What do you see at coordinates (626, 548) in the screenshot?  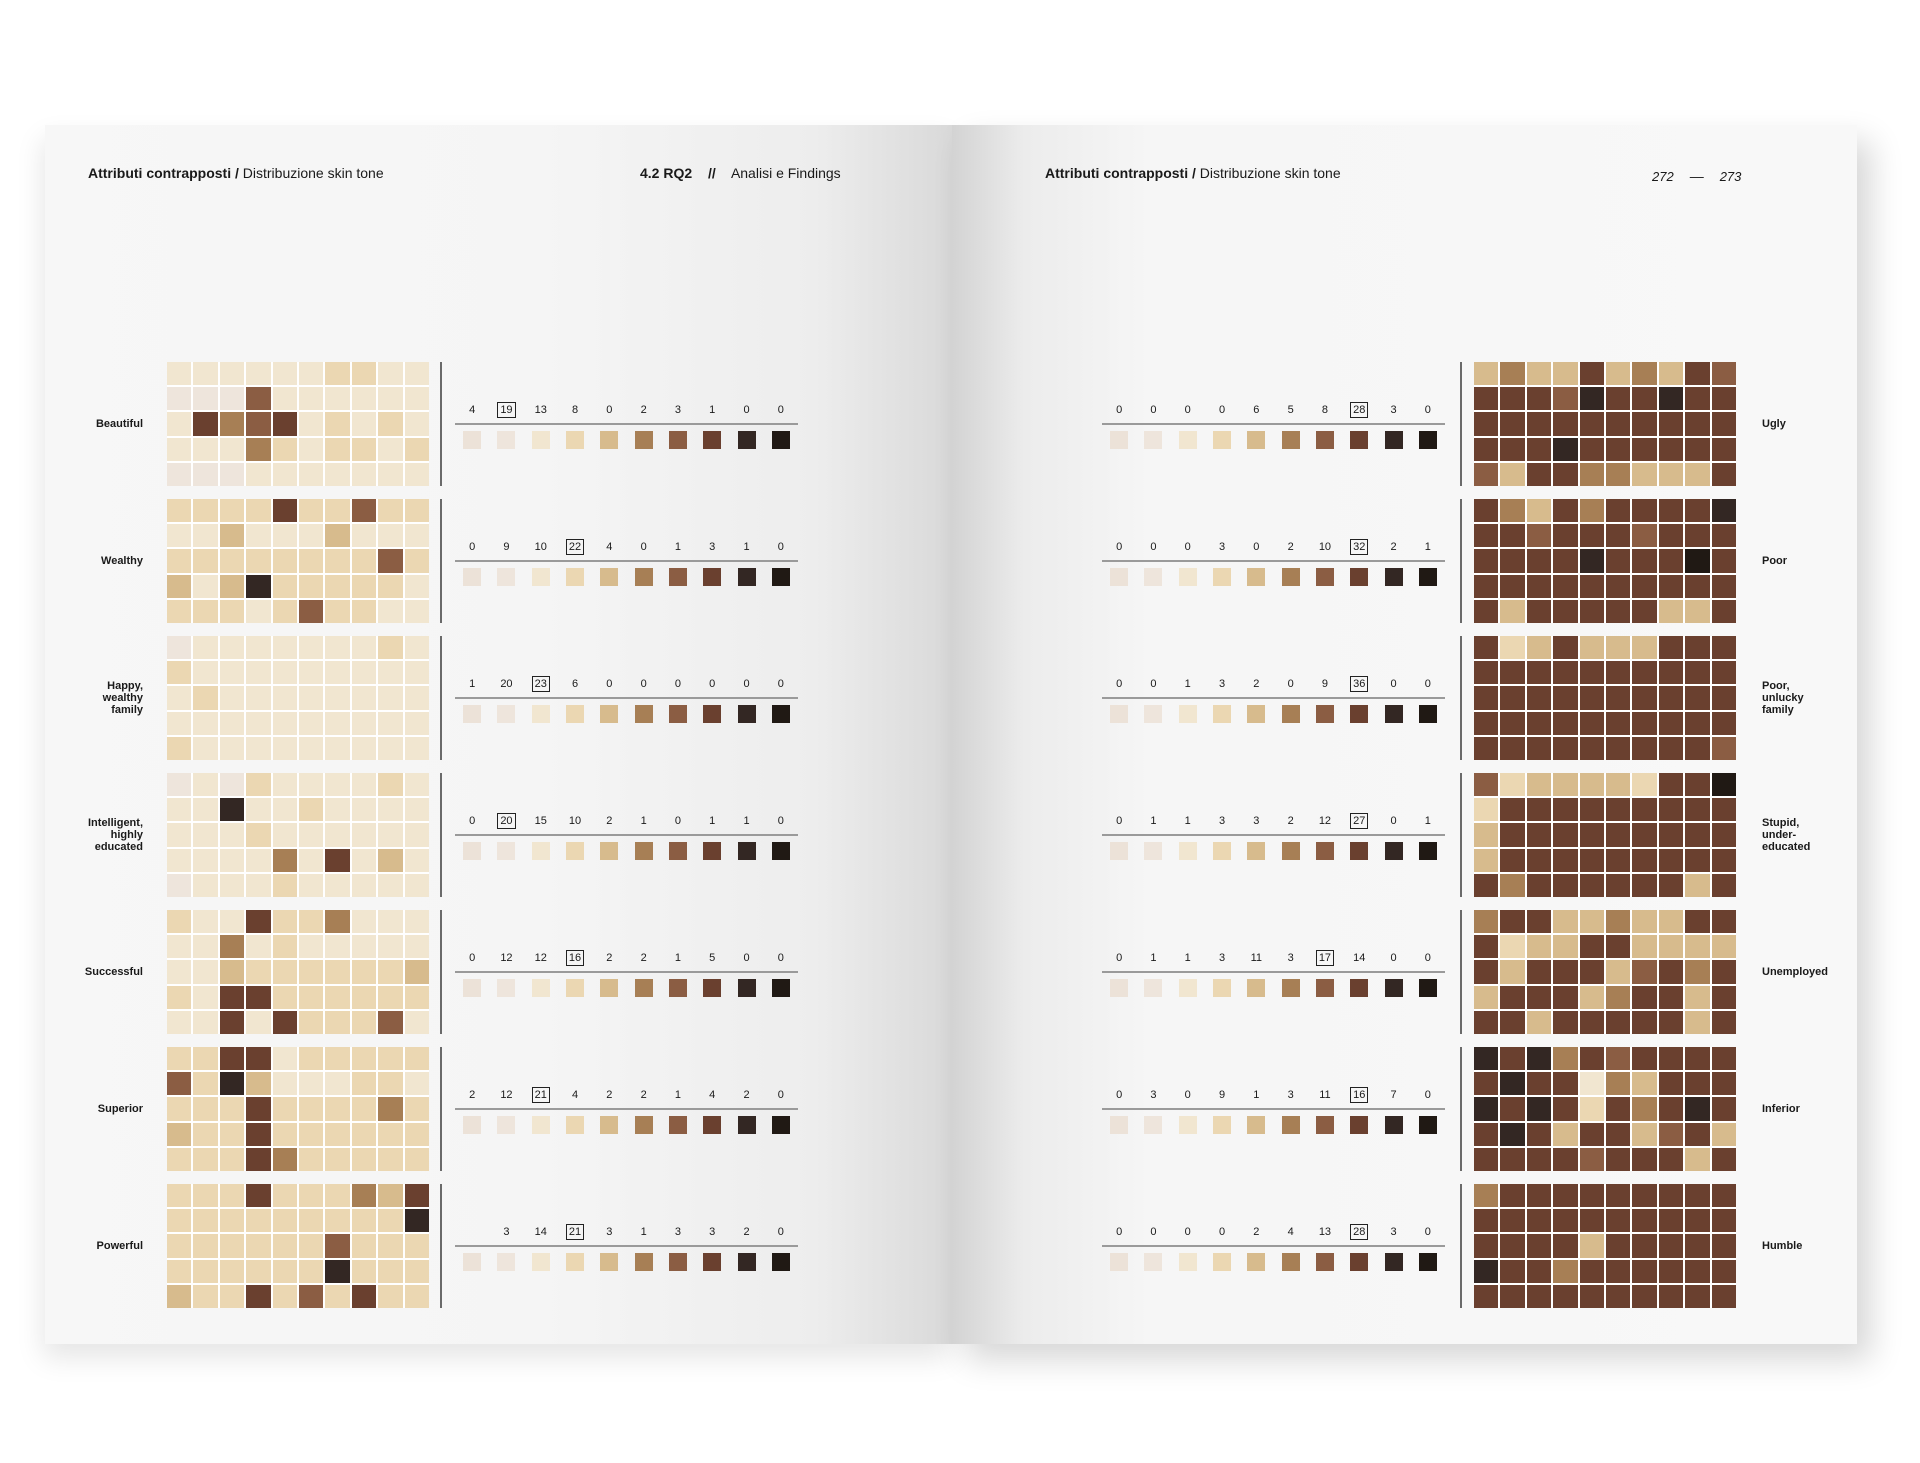 I see `count-row: 0 9 10 22 4 0 1 3 1 0` at bounding box center [626, 548].